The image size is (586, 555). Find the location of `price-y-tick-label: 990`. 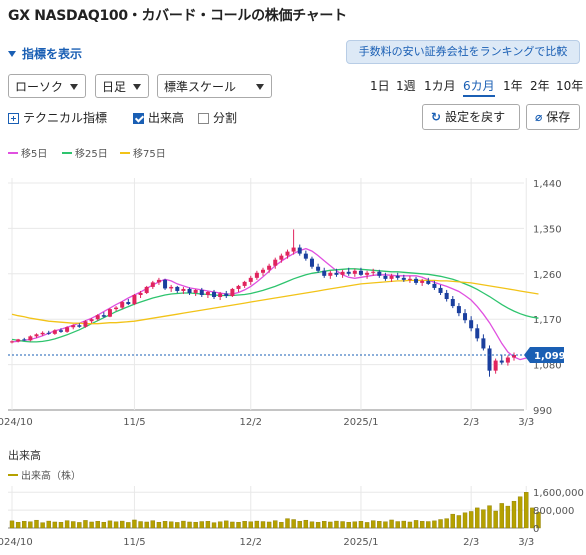

price-y-tick-label: 990 is located at coordinates (542, 411).